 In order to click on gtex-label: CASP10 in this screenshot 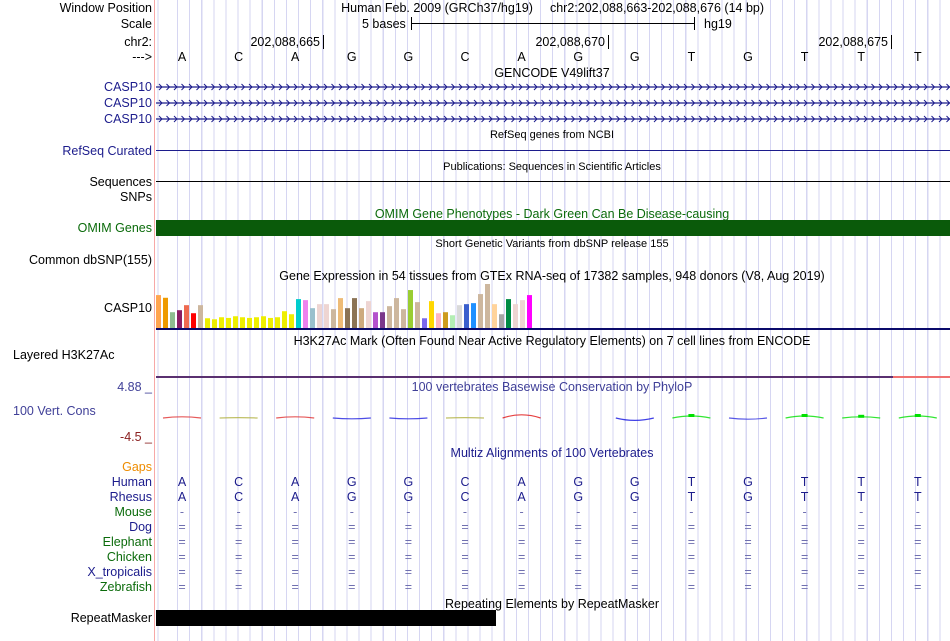, I will do `click(128, 308)`.